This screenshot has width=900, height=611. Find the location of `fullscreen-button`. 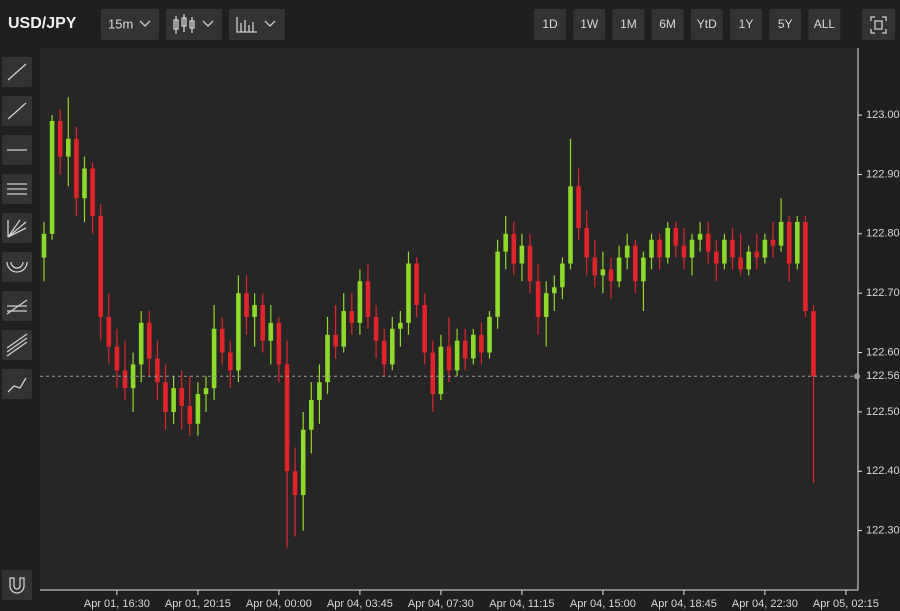

fullscreen-button is located at coordinates (878, 24).